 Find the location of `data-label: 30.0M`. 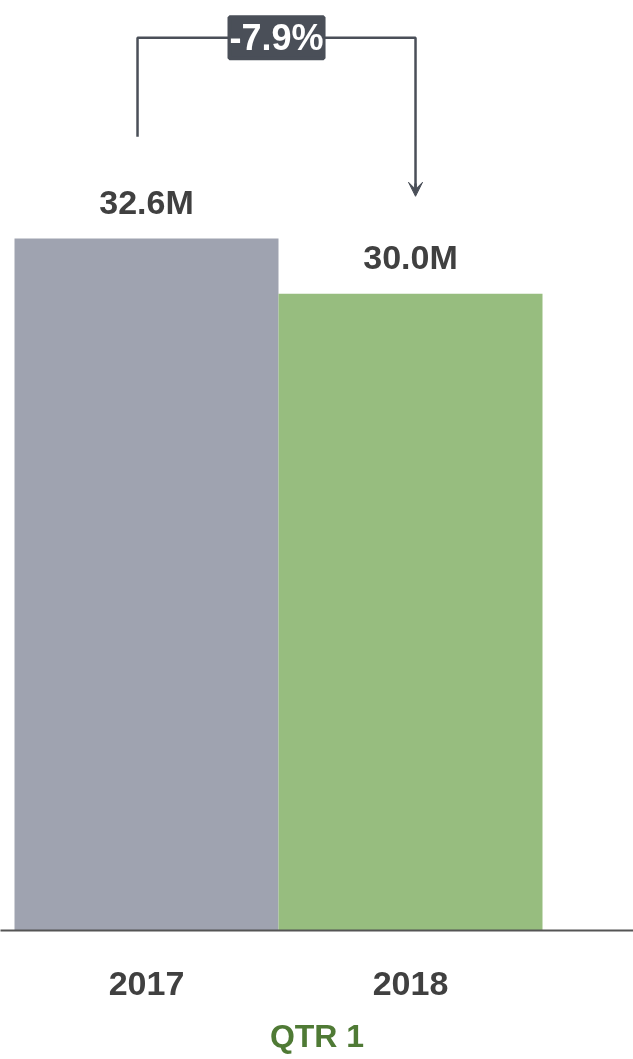

data-label: 30.0M is located at coordinates (410, 256).